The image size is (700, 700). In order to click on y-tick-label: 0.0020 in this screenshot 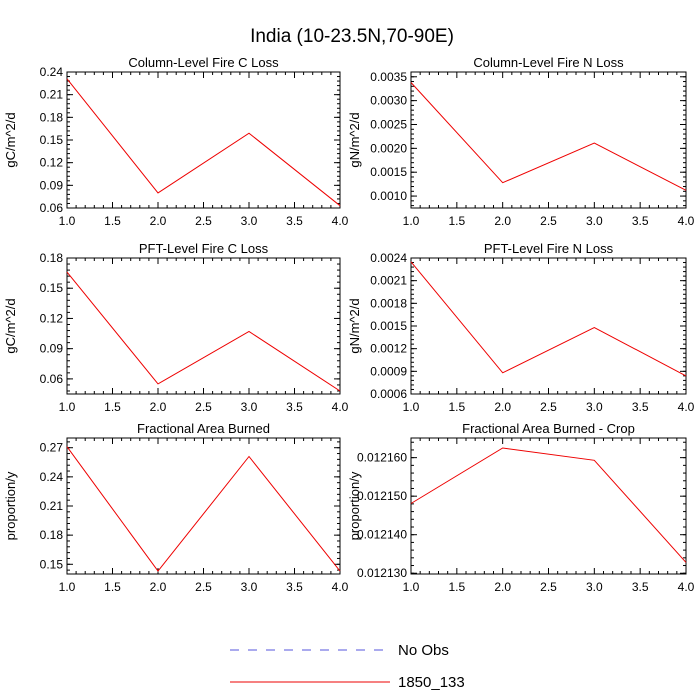, I will do `click(388, 148)`.